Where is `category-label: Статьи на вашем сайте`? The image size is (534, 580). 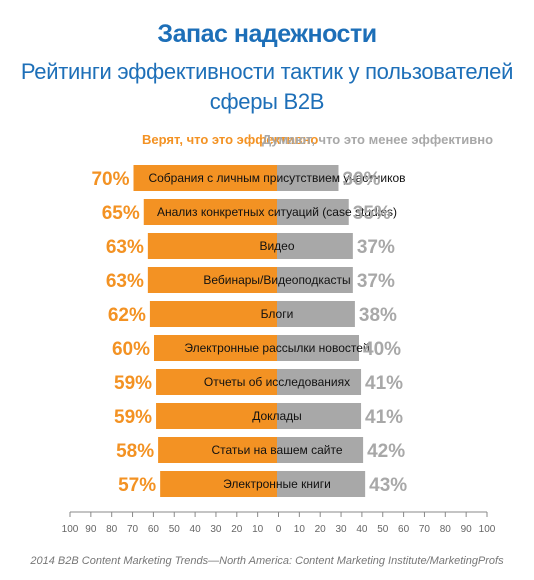
category-label: Статьи на вашем сайте is located at coordinates (276, 450).